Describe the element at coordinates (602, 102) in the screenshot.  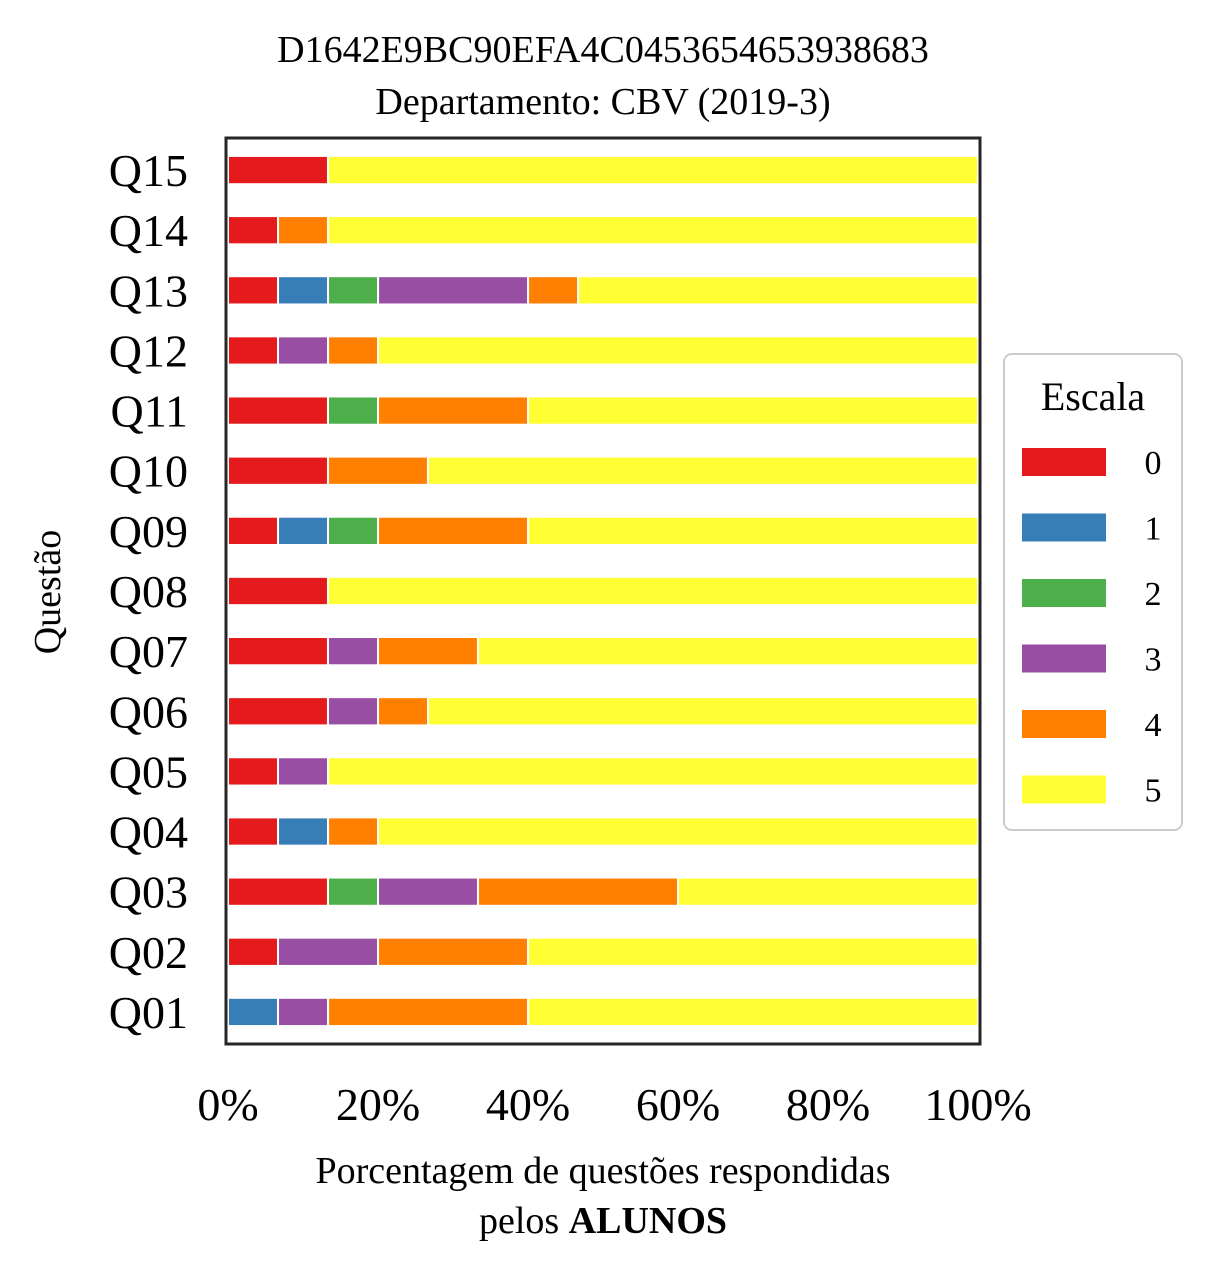
I see `chart-subtitle: Departamento: CBV (2019-3)` at that location.